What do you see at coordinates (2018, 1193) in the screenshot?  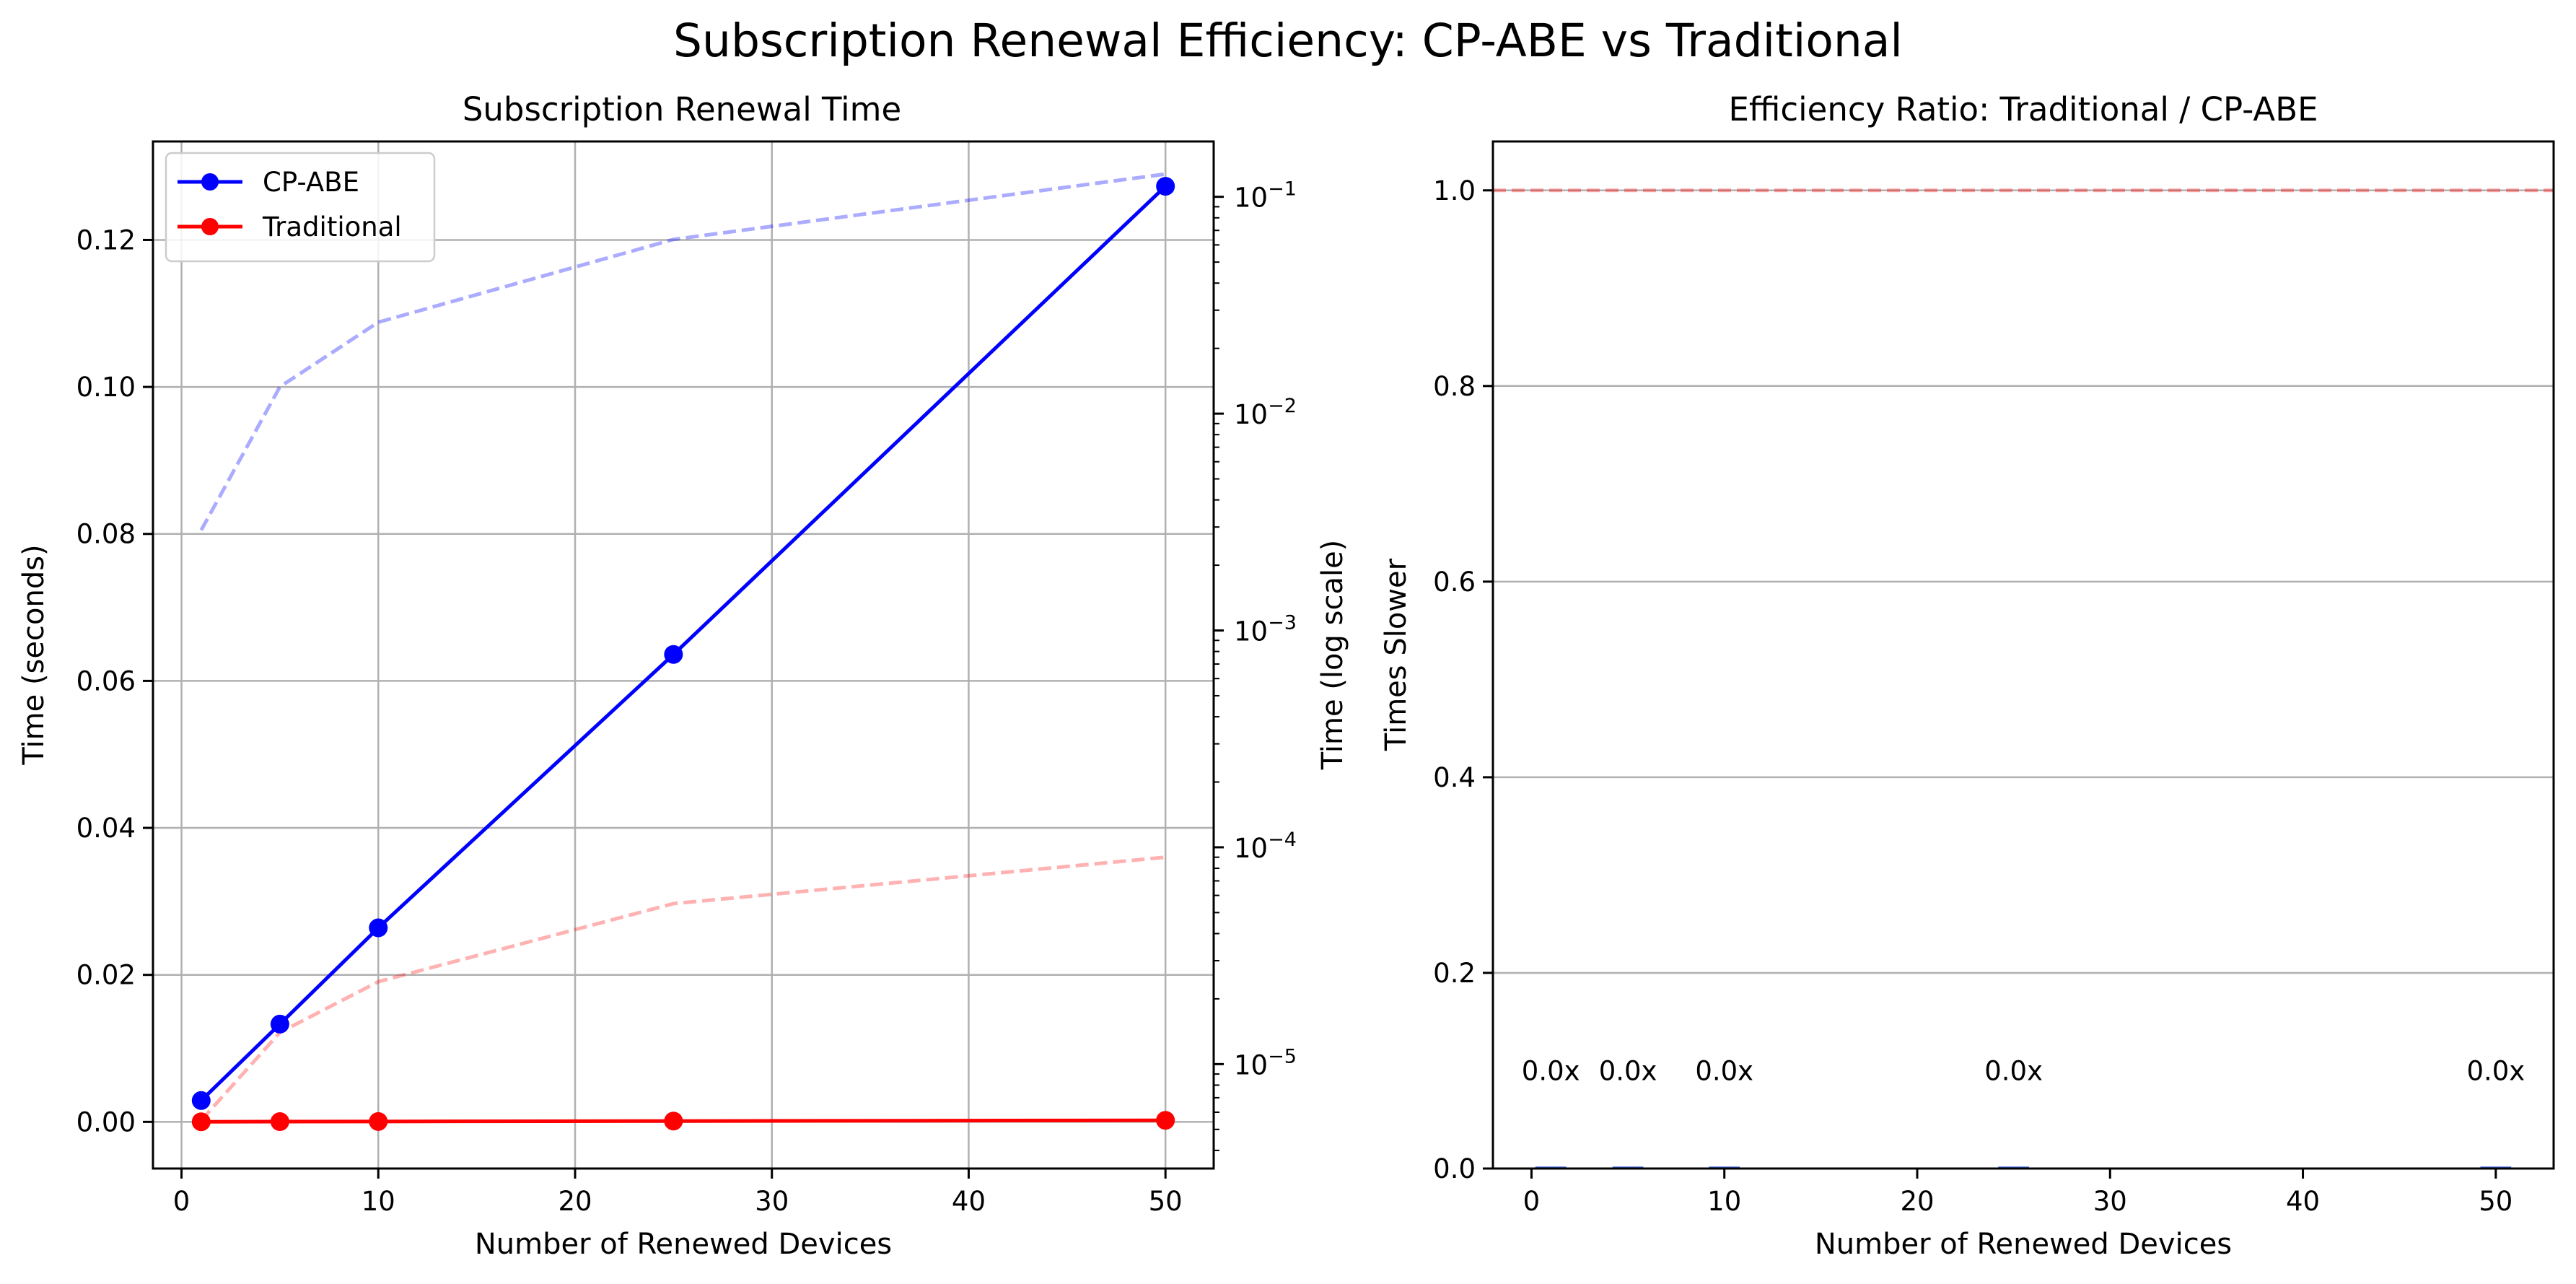 I see `right-x-ticks: 0 10 20 30 40 50` at bounding box center [2018, 1193].